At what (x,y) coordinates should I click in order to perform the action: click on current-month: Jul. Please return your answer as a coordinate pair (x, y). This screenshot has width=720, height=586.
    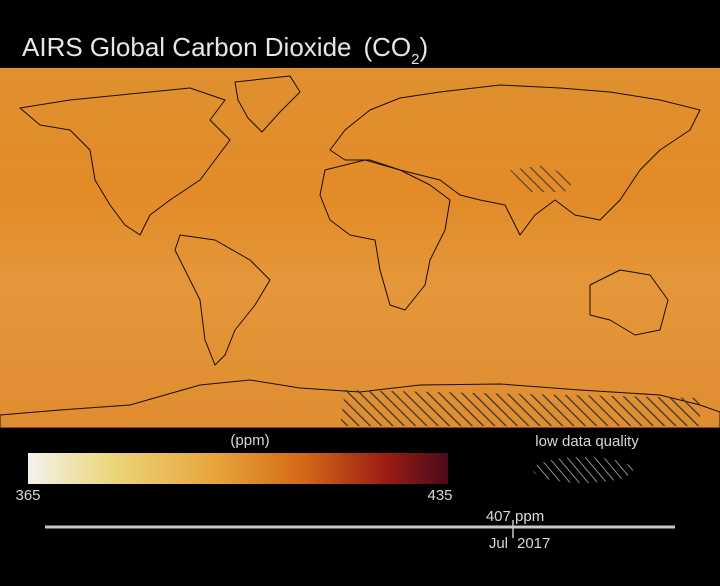
    Looking at the image, I should click on (498, 543).